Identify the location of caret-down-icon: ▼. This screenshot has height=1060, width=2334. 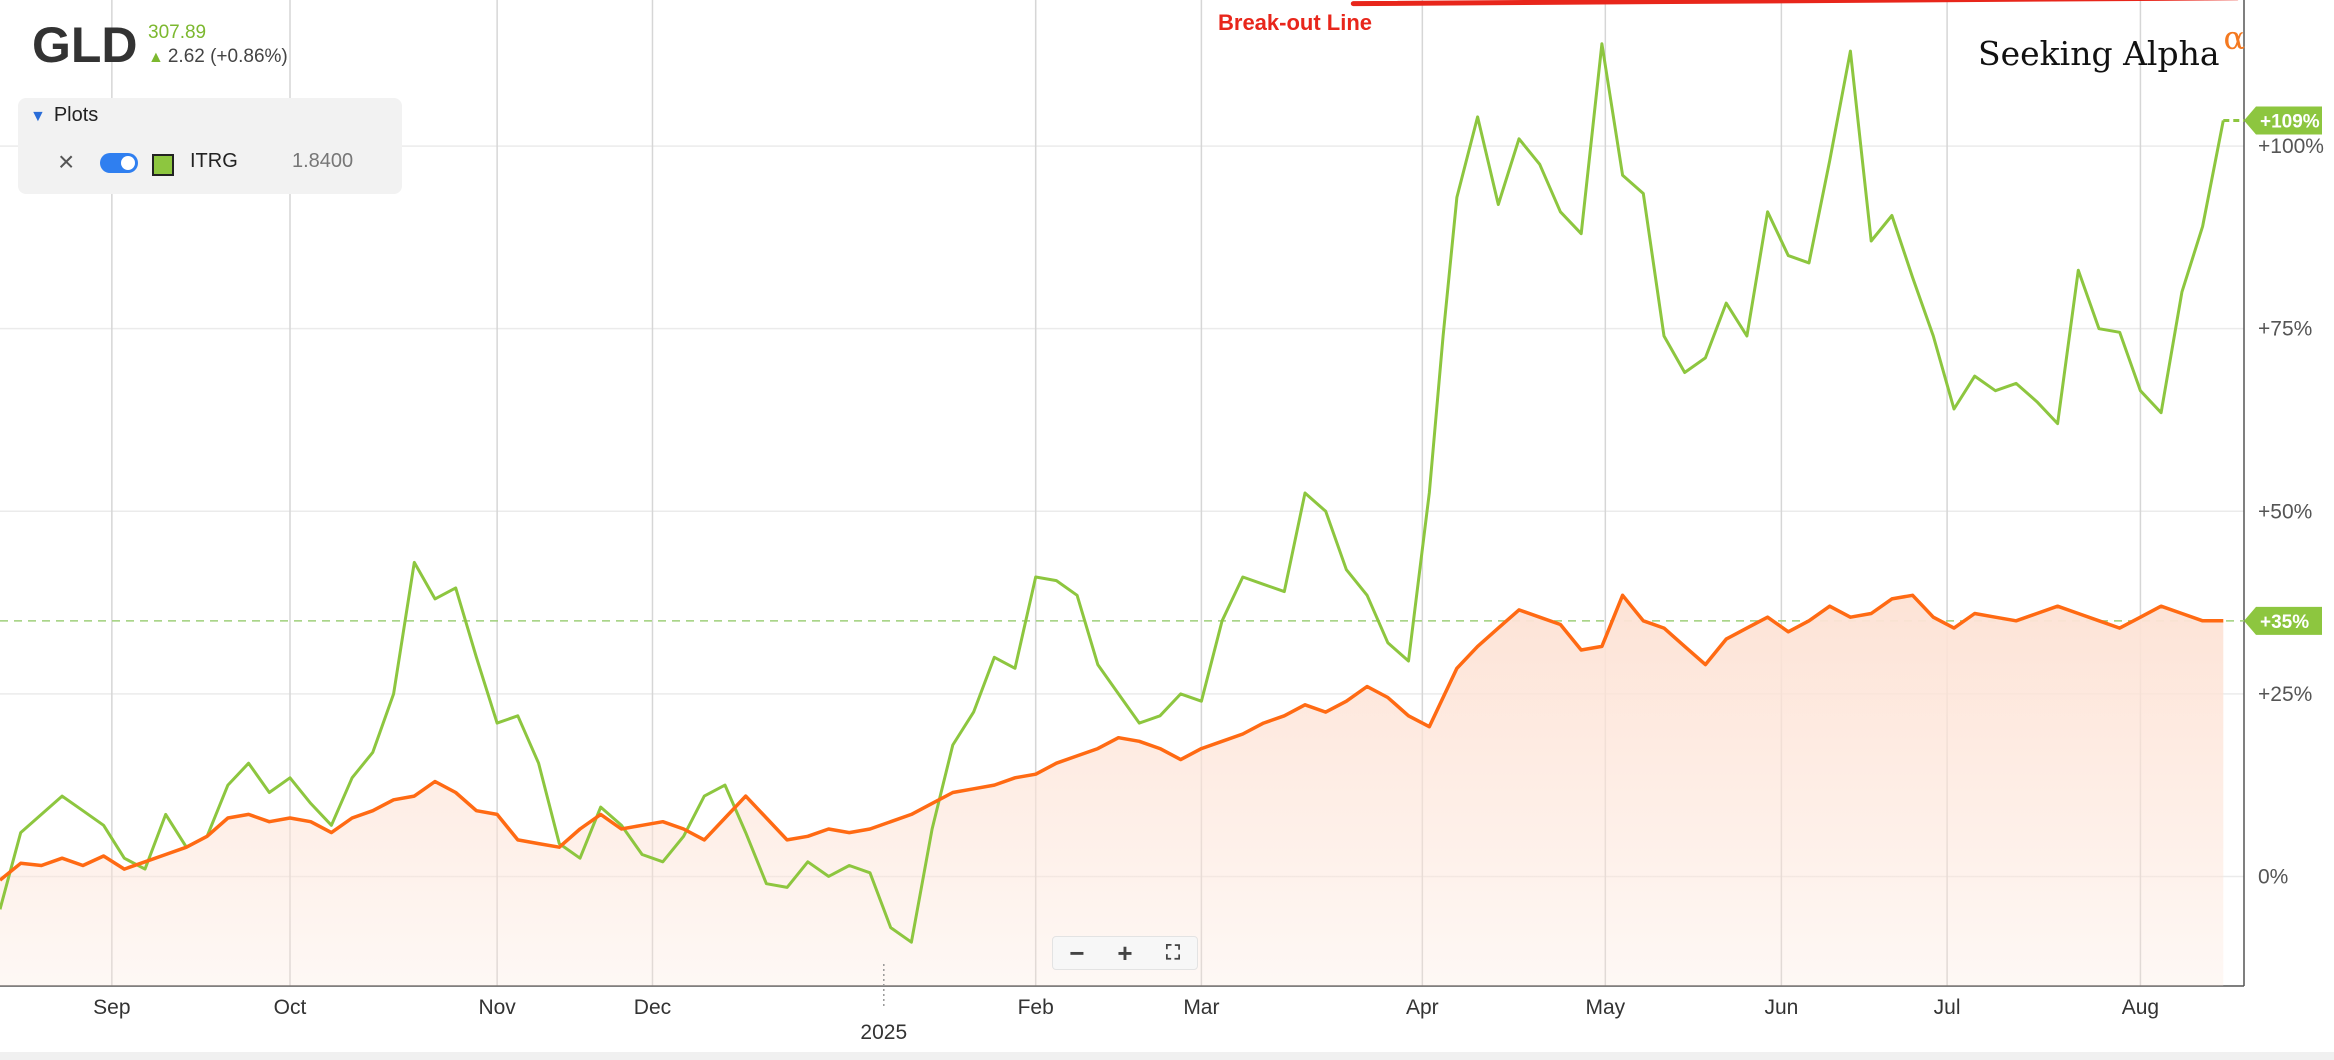
(38, 116).